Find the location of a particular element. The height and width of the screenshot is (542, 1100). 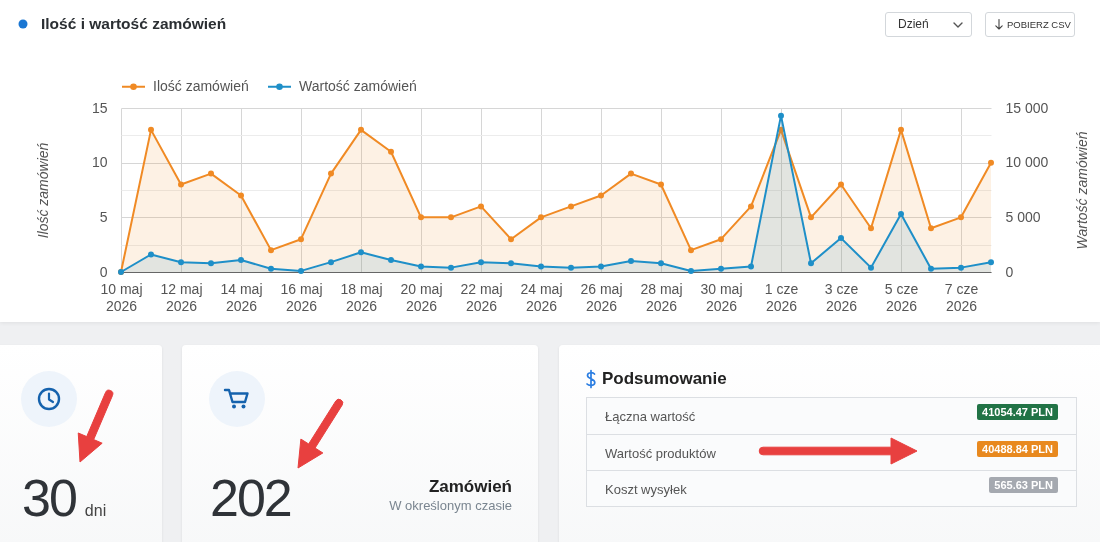

x-tick-label: 3 cze 2026 is located at coordinates (841, 297).